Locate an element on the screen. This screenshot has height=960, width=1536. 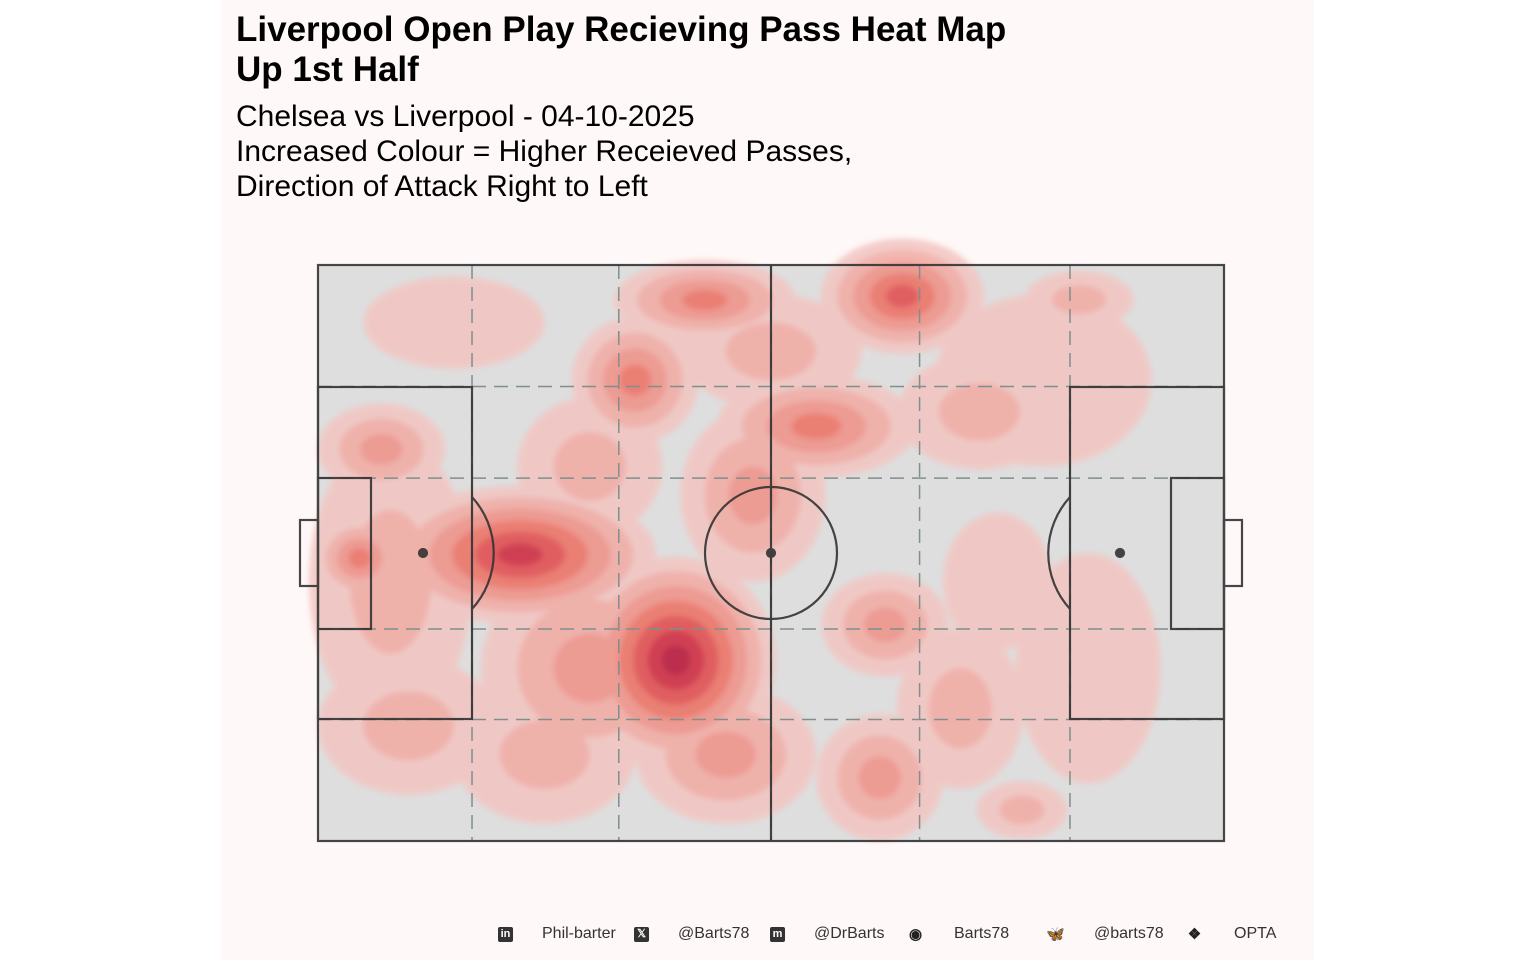
goal-right is located at coordinates (1233, 553).